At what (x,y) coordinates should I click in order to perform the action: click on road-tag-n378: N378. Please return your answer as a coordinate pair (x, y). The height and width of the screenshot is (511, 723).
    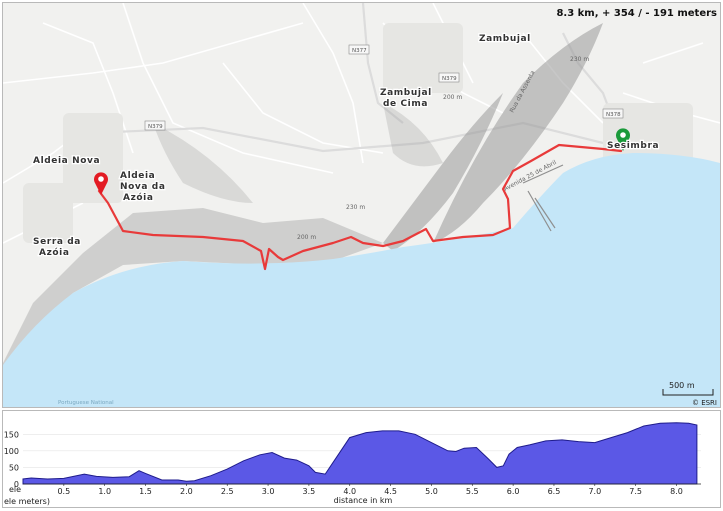
    Looking at the image, I should click on (613, 115).